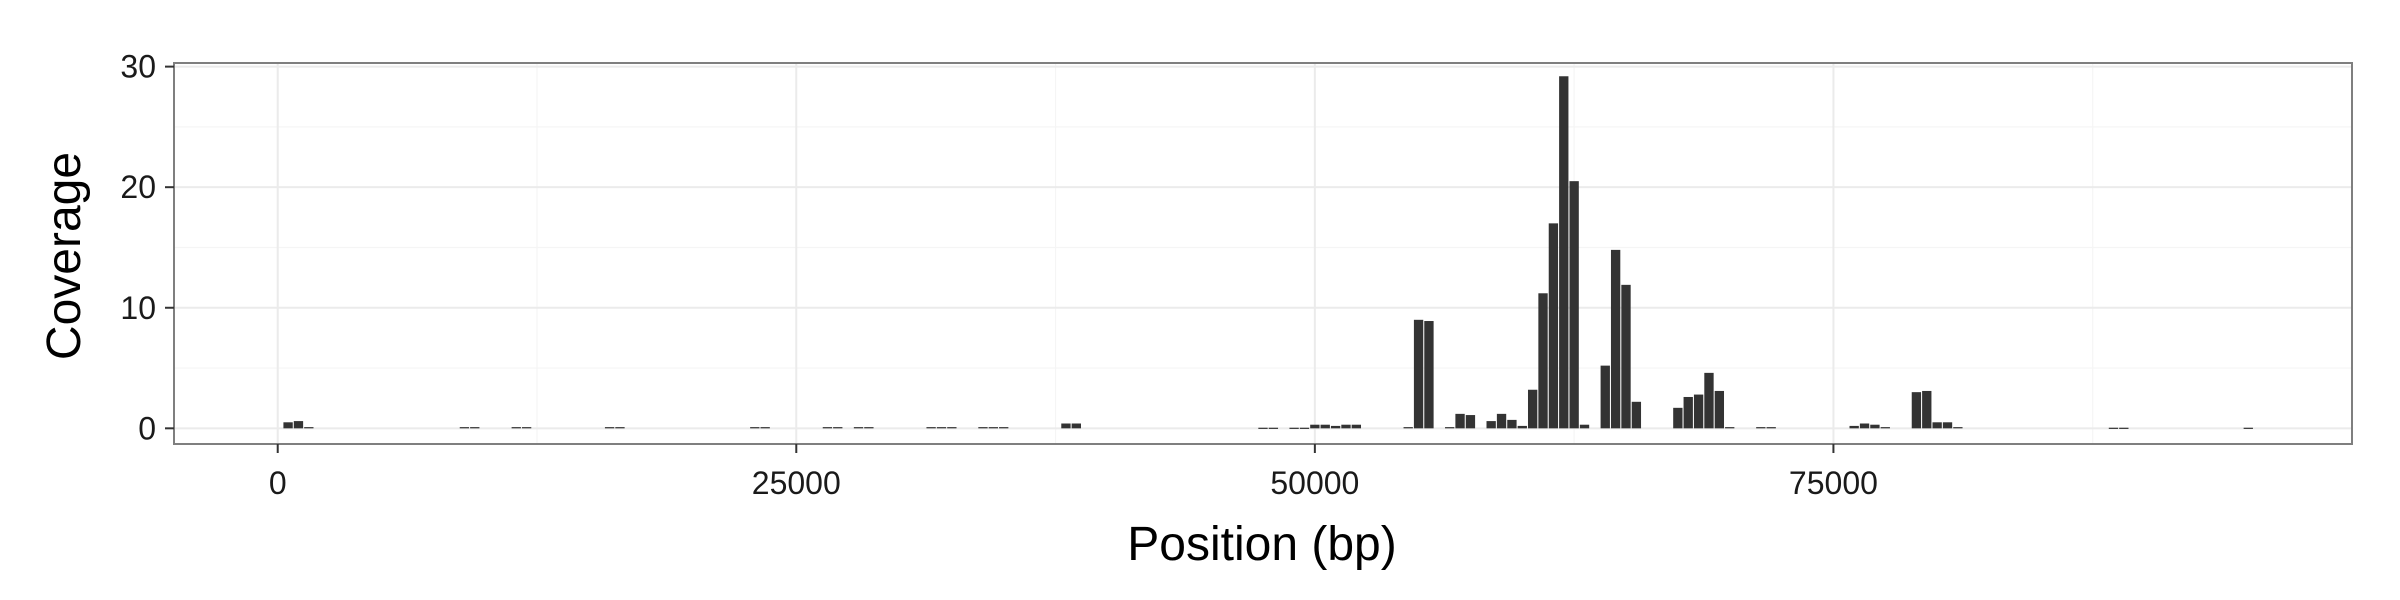 The image size is (2400, 600). What do you see at coordinates (278, 483) in the screenshot?
I see `x-tick-label: 0` at bounding box center [278, 483].